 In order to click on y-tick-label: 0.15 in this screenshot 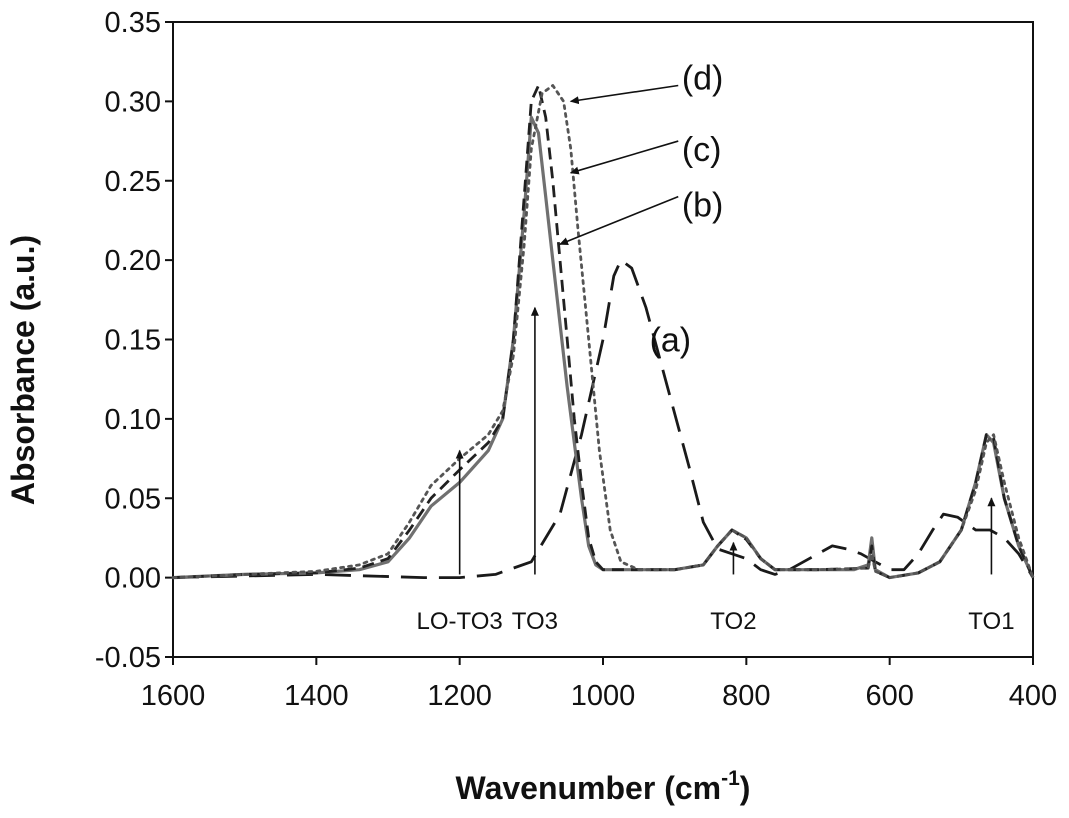, I will do `click(133, 341)`.